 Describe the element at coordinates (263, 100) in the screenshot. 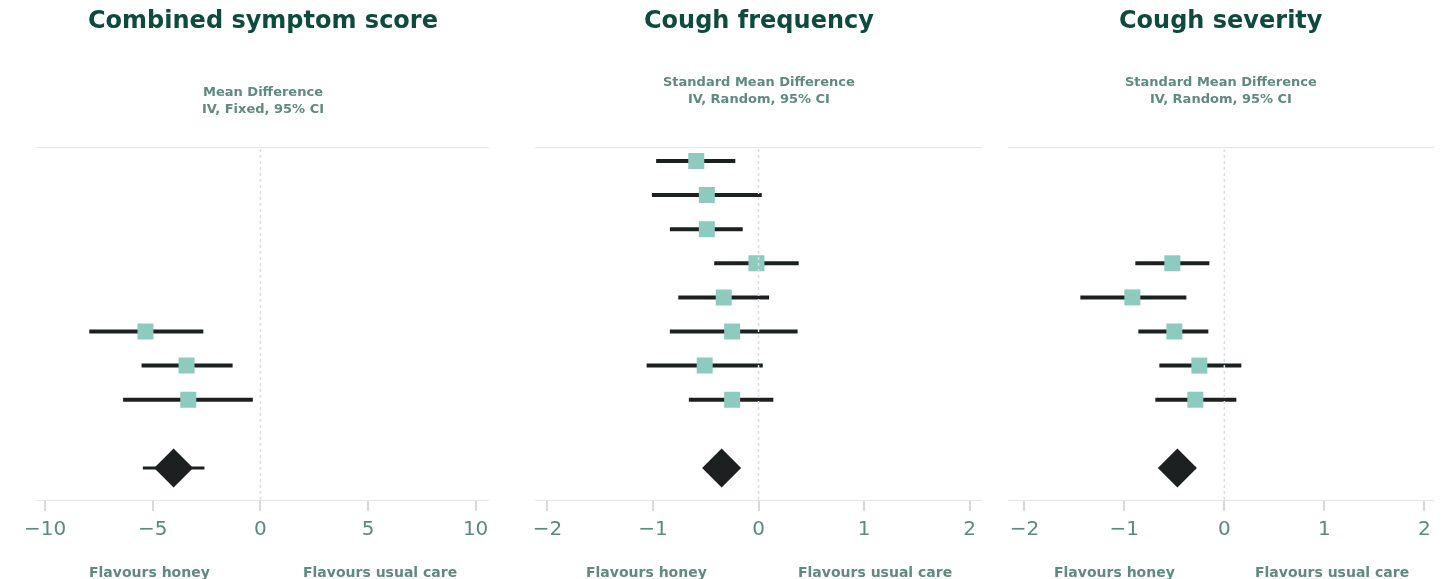

I see `chart-subtitle: Mean Difference IV, Fixed, 95% CI` at that location.